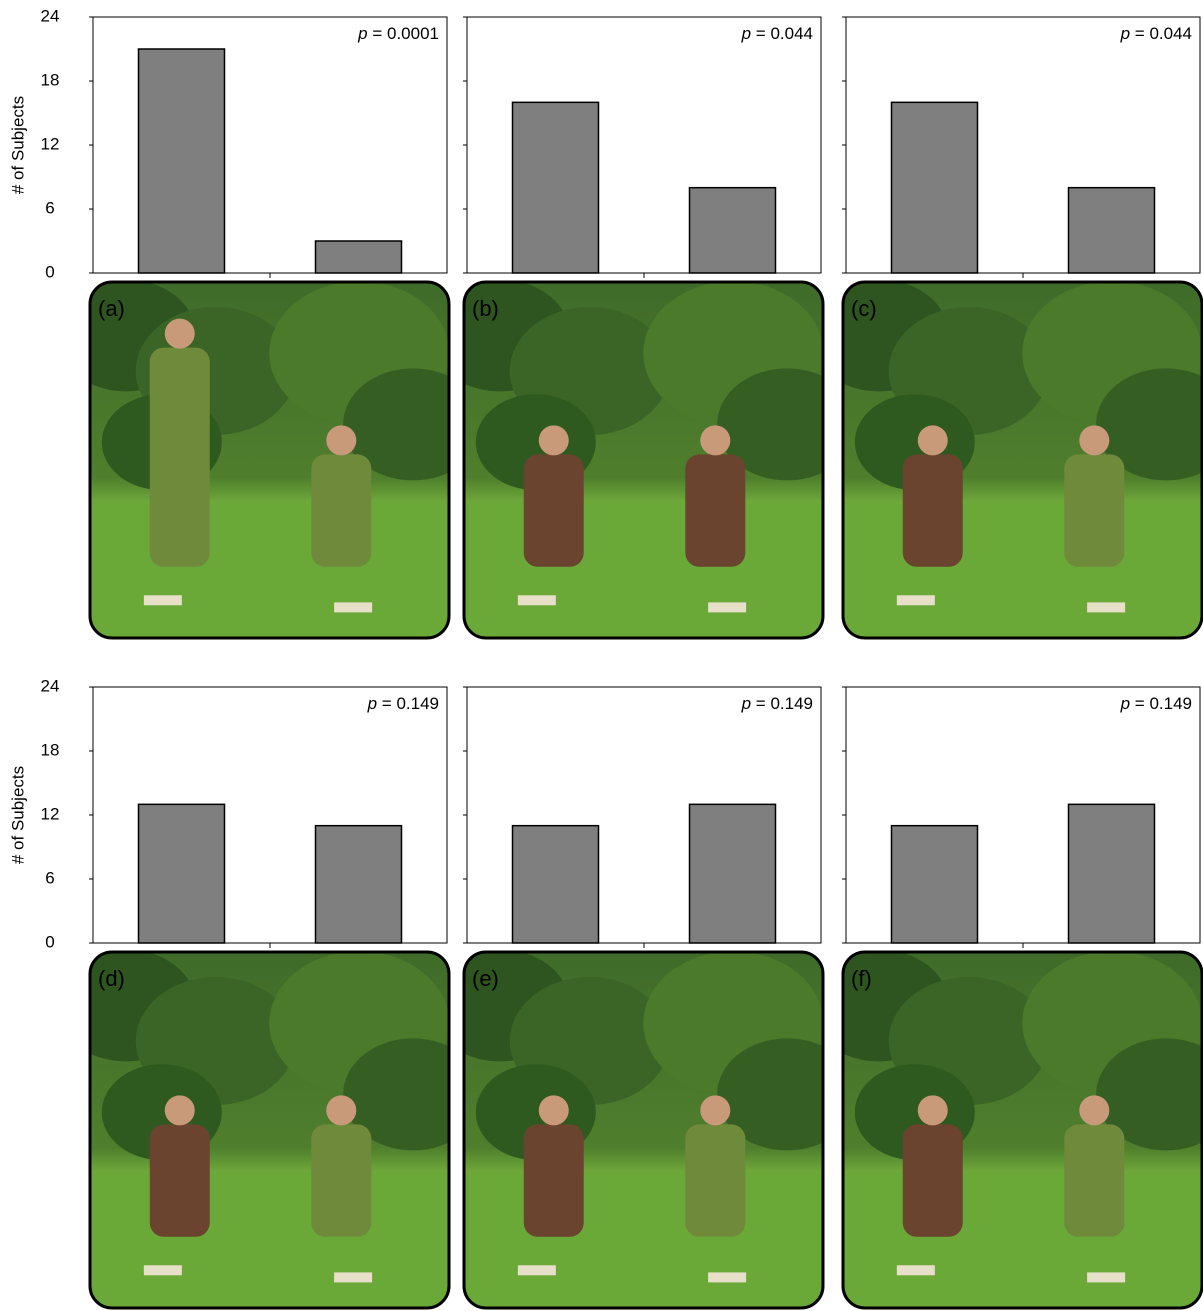 The width and height of the screenshot is (1203, 1311). I want to click on y-tick-label: 18, so click(50, 79).